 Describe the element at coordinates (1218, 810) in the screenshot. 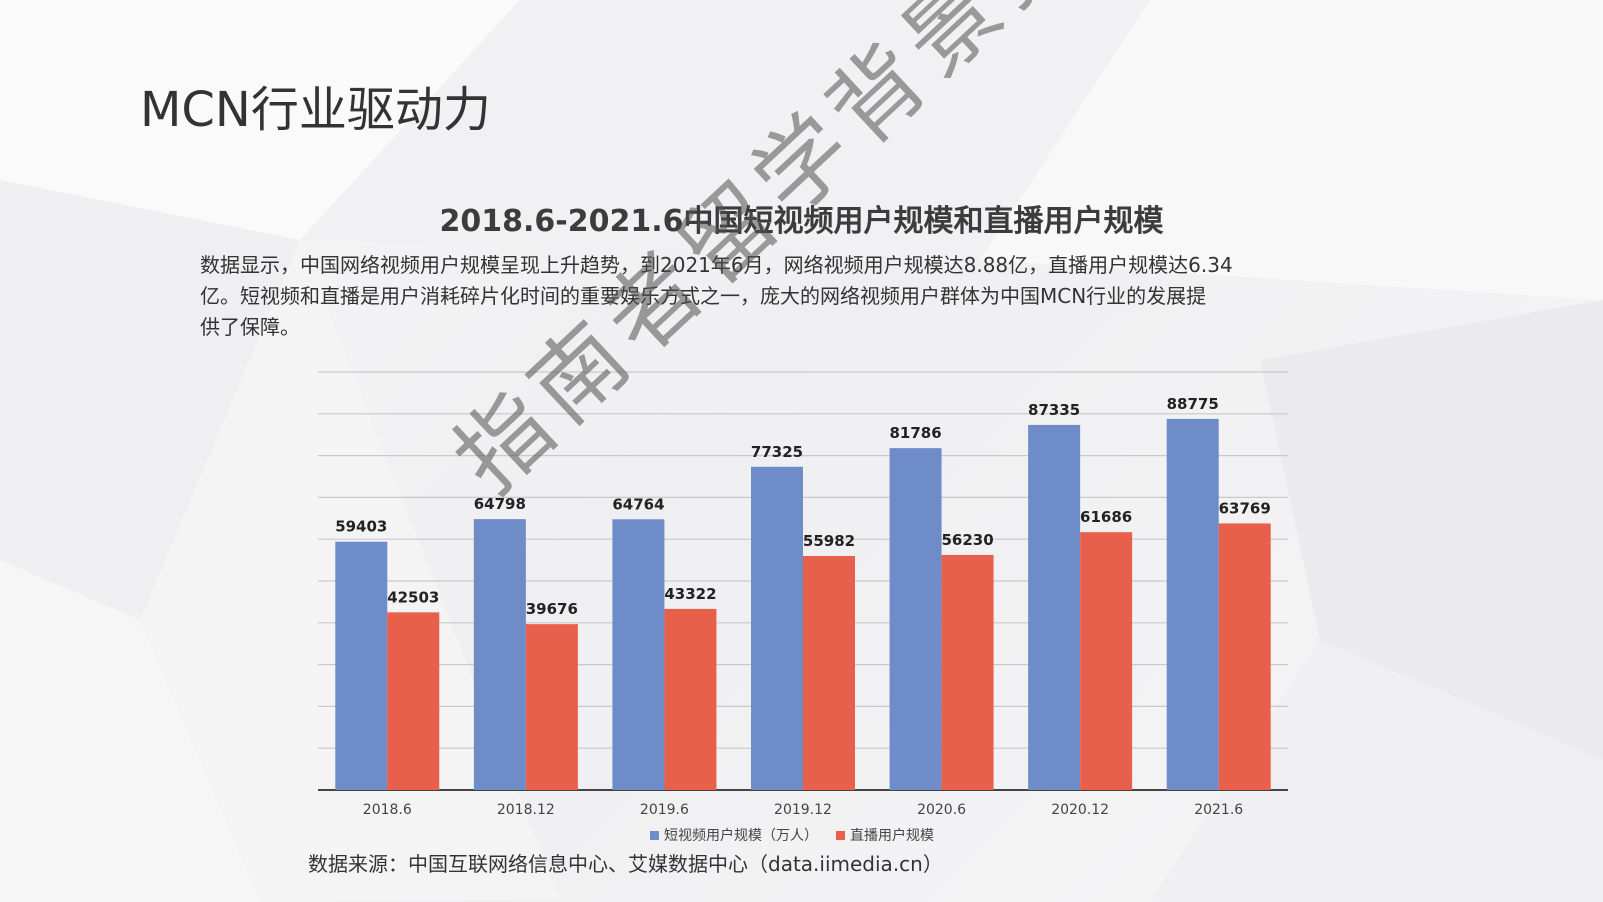

I see `x-tick-label: 2021.6` at that location.